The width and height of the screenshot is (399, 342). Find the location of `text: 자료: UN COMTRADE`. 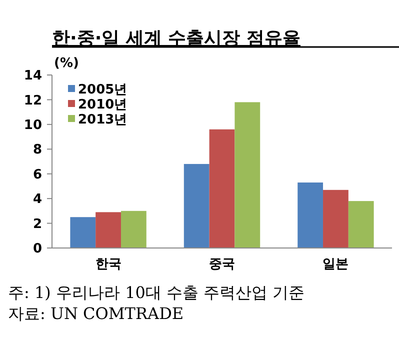

text: 자료: UN COMTRADE is located at coordinates (96, 313).